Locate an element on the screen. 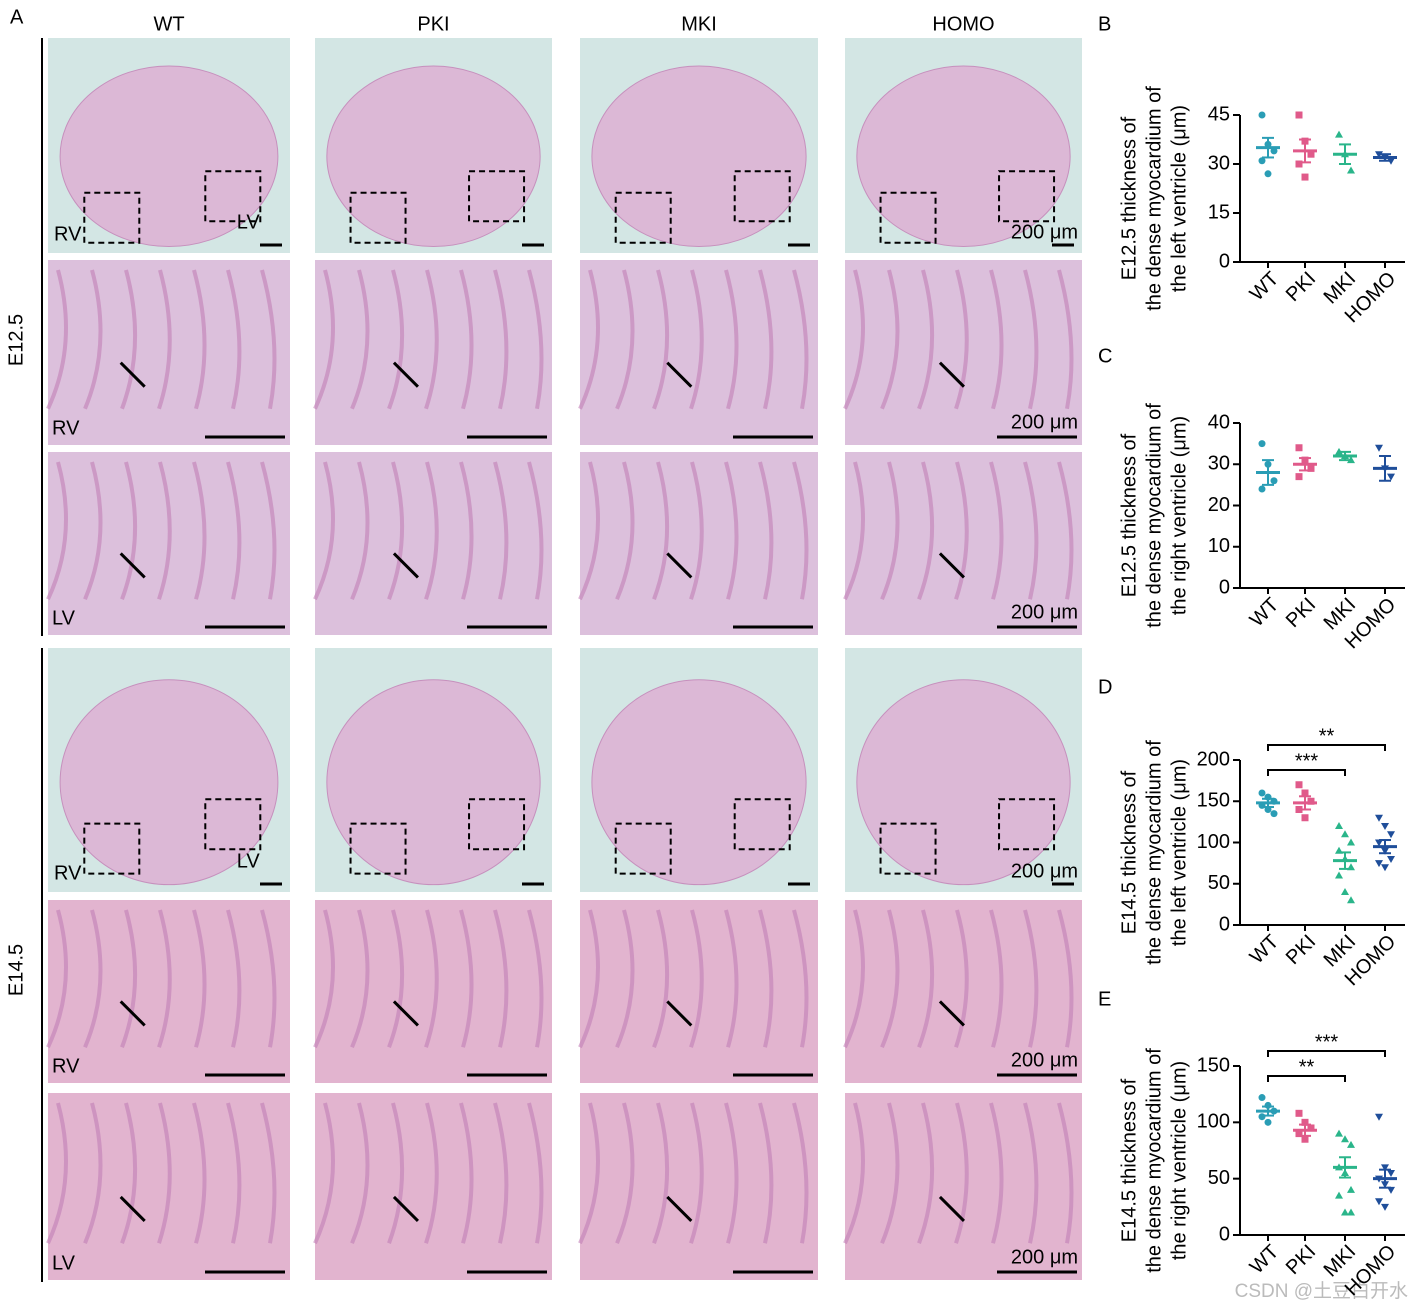 The height and width of the screenshot is (1316, 1415). y-tick-label: 100 is located at coordinates (1213, 1122).